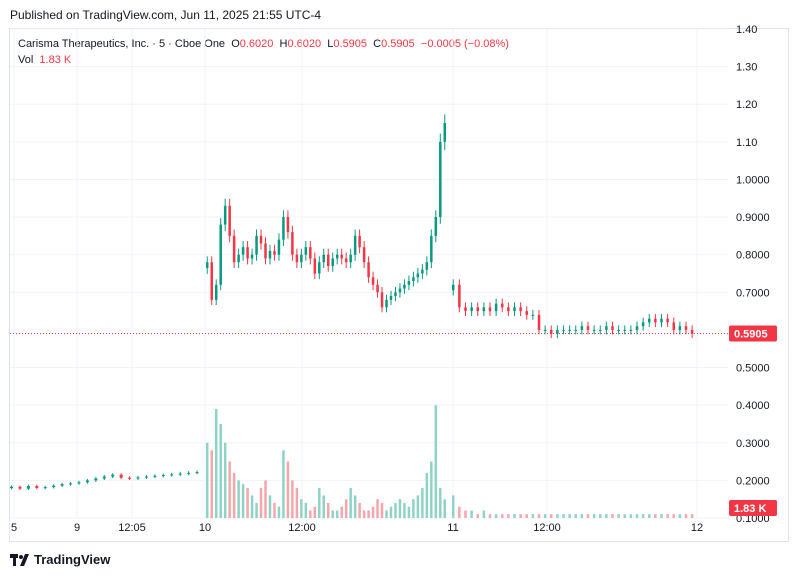  I want to click on low-label: L, so click(330, 44).